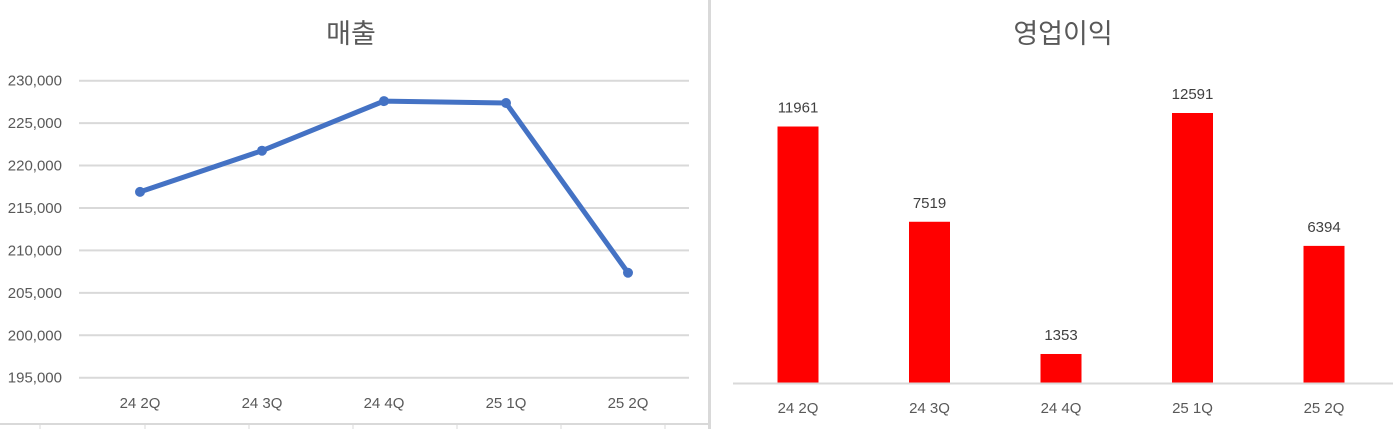 The image size is (1393, 429). I want to click on panel-divider, so click(709, 214).